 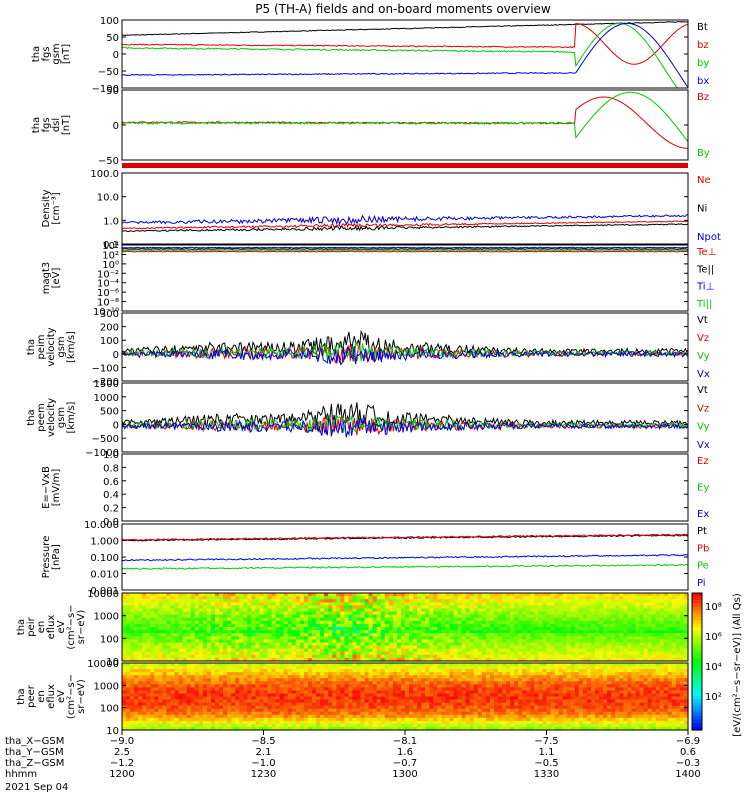 What do you see at coordinates (702, 209) in the screenshot?
I see `legend-entry-Ni: Ni` at bounding box center [702, 209].